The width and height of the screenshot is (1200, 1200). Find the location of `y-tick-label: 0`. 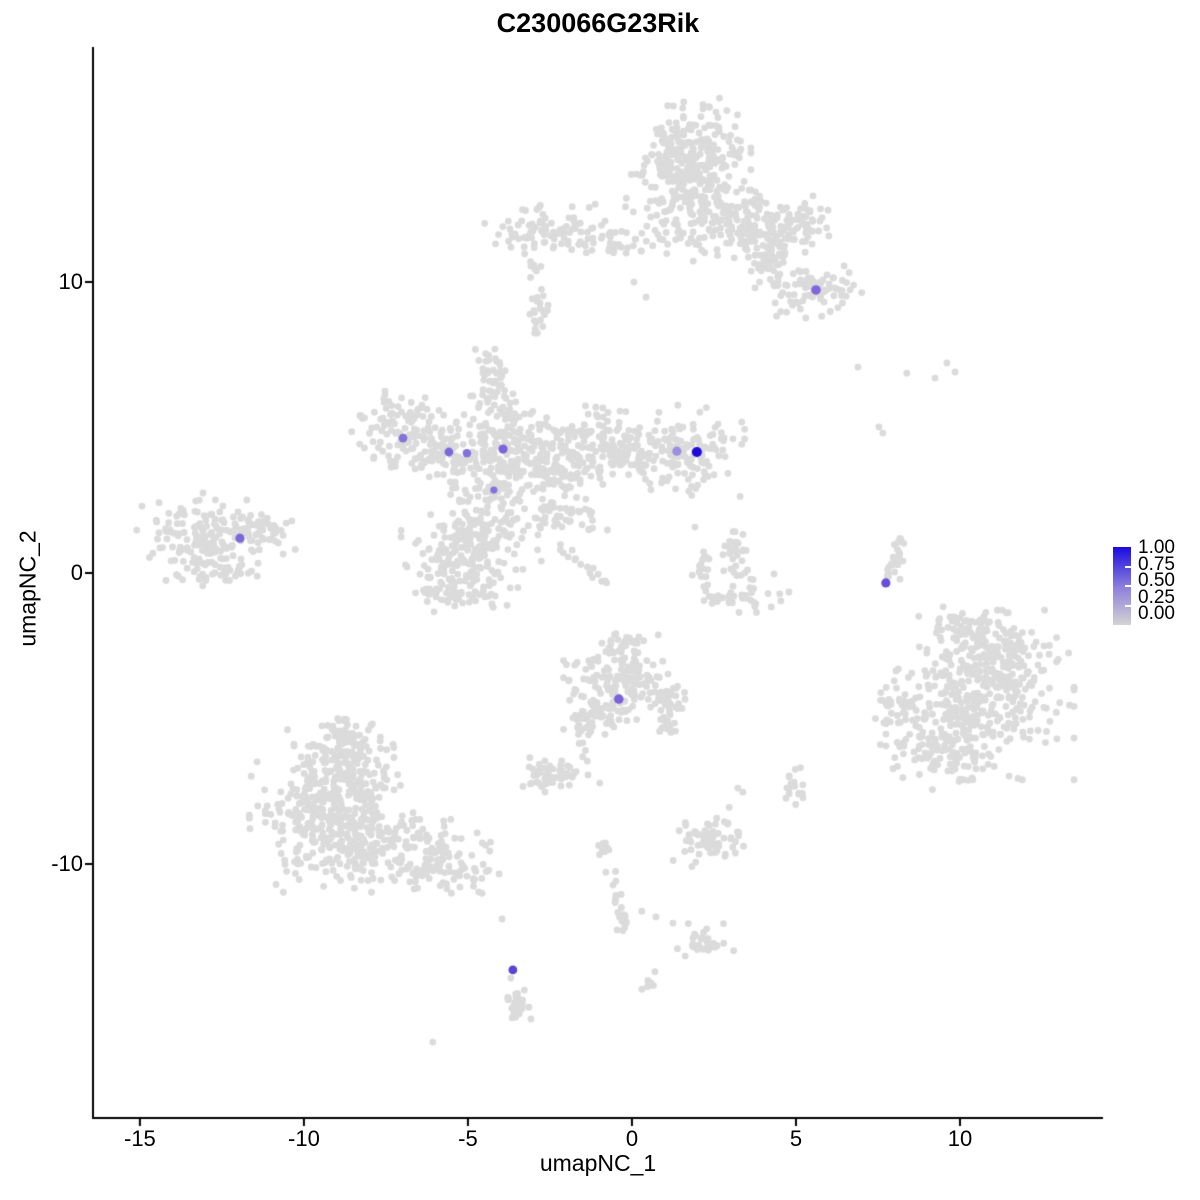

y-tick-label: 0 is located at coordinates (76, 573).